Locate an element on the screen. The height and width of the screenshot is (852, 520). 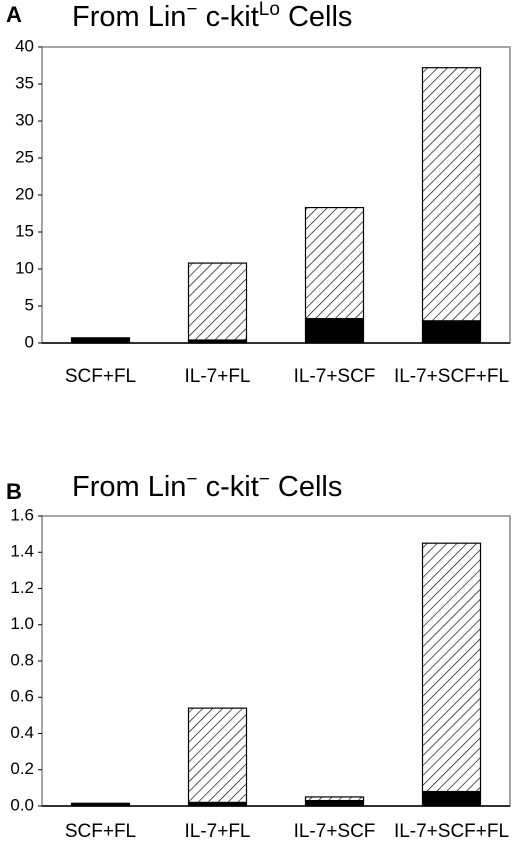
y-tick-label: 1.0 is located at coordinates (22, 623).